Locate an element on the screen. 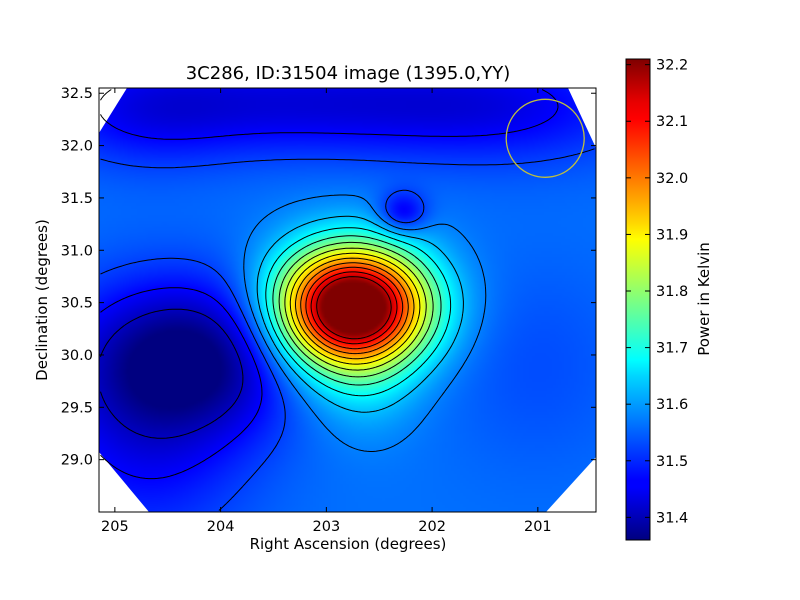  colorbar-tick-label: 31.7 is located at coordinates (672, 349).